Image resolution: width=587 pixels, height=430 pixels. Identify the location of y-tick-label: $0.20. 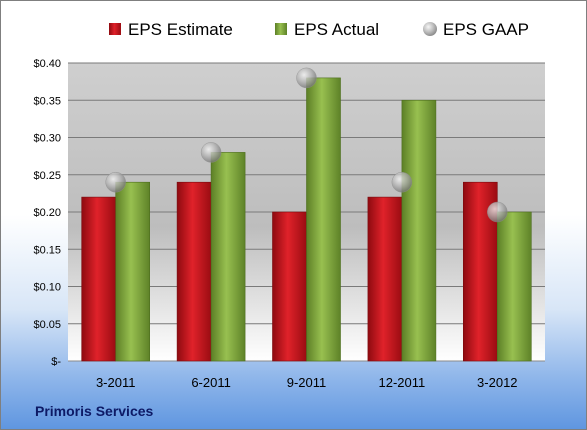
(47, 213).